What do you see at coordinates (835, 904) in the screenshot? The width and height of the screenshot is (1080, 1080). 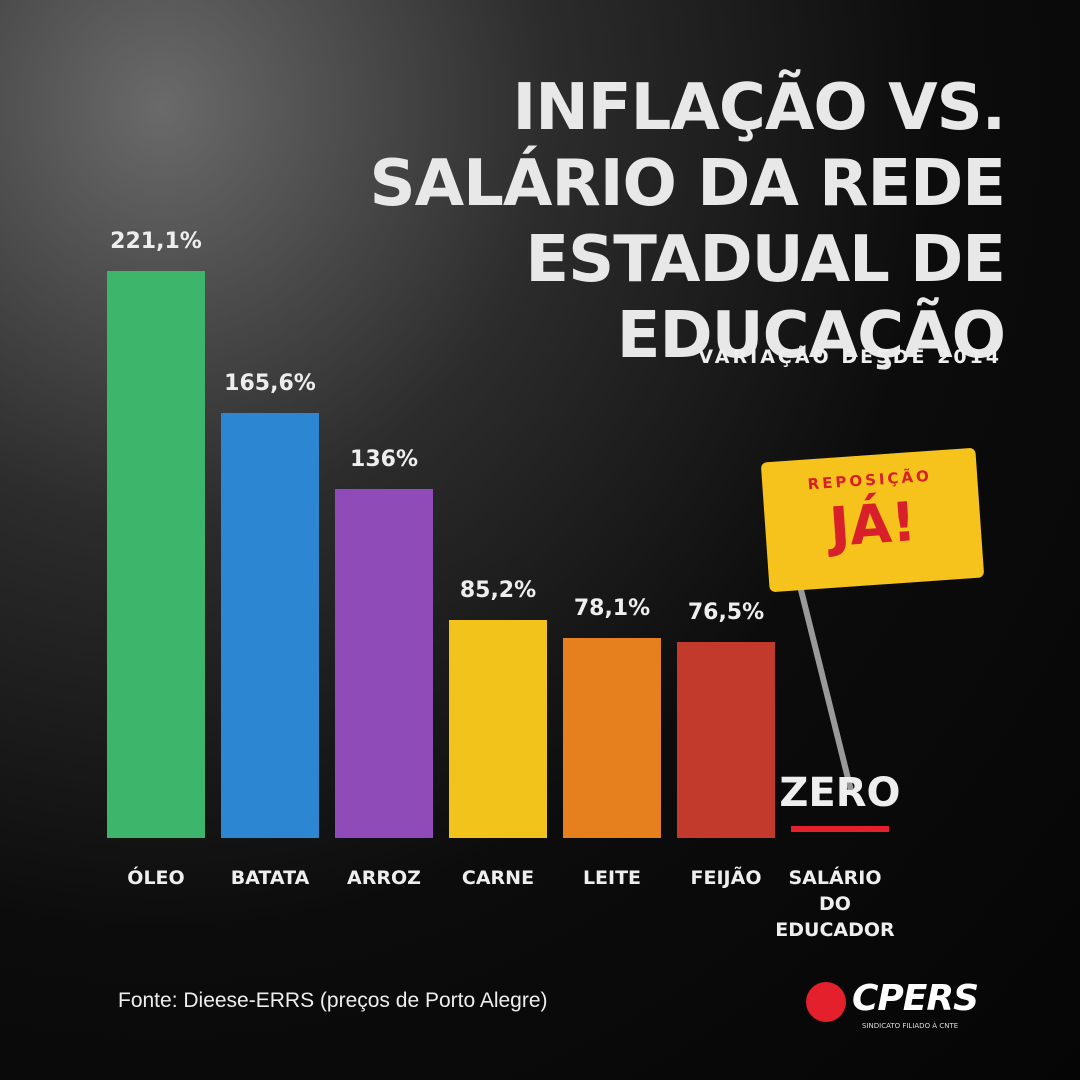 I see `x-tick-label: SALÁRIO DO EDUCADOR` at bounding box center [835, 904].